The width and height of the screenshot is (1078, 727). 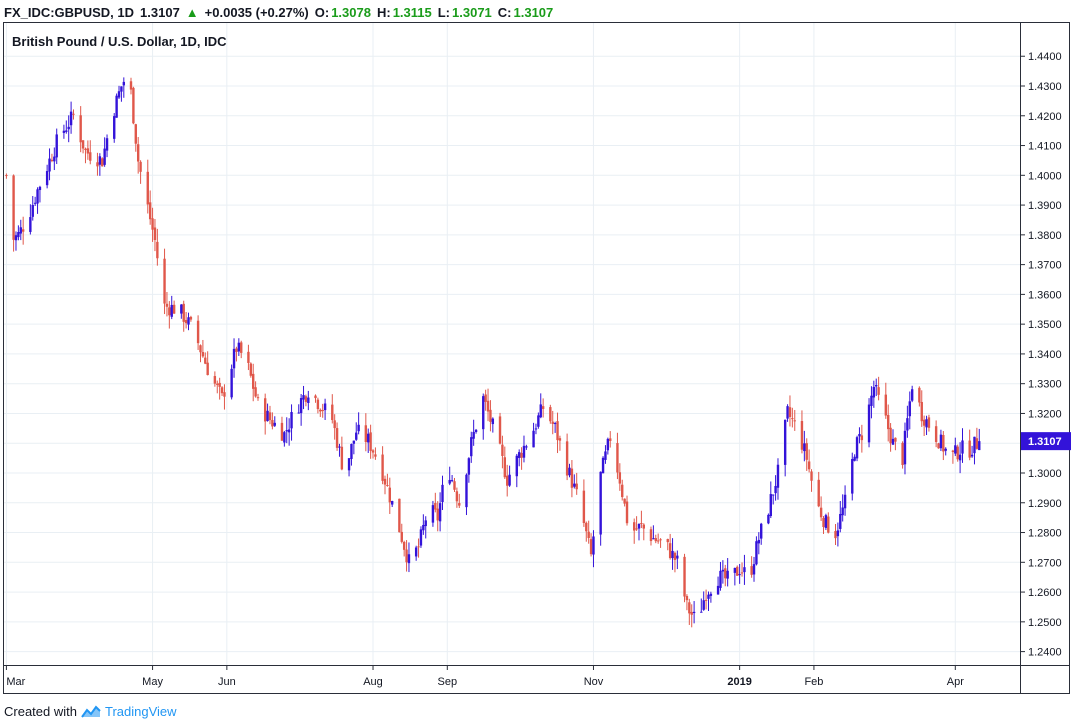 I want to click on time-axis: Mar May Jun Aug Sep Nov 2019 Feb Apr, so click(x=484, y=676).